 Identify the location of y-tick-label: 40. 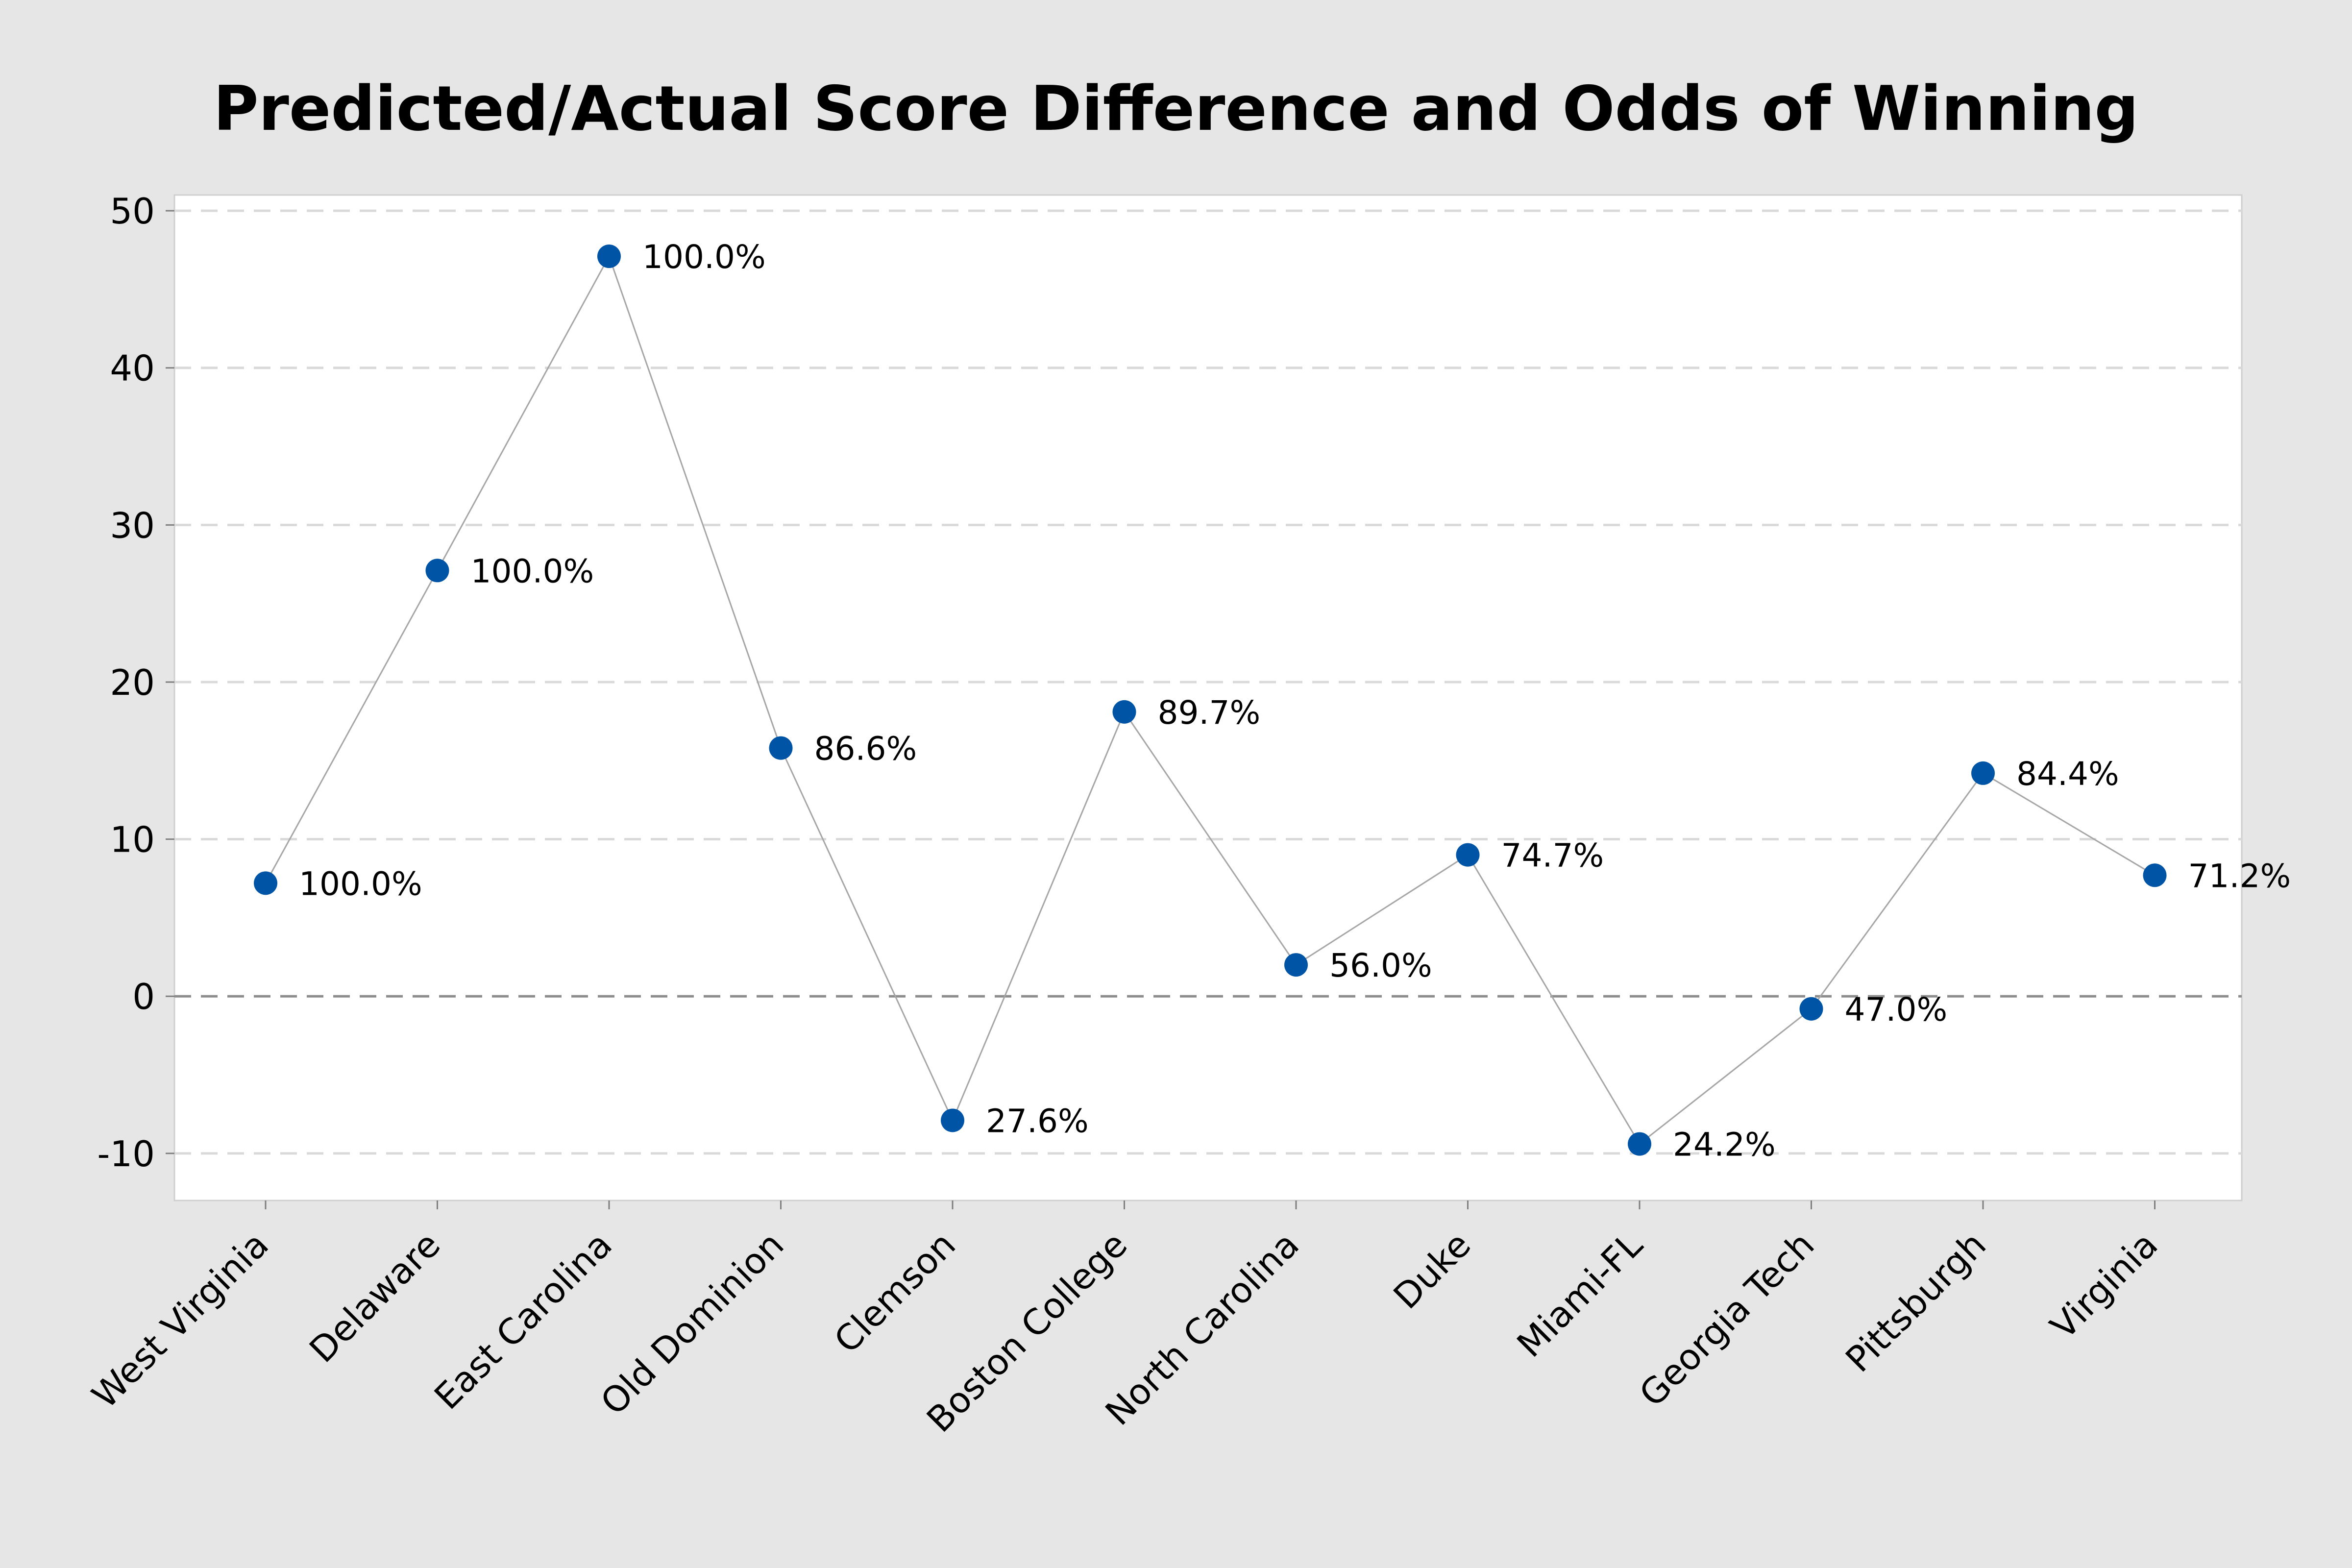
(132, 368).